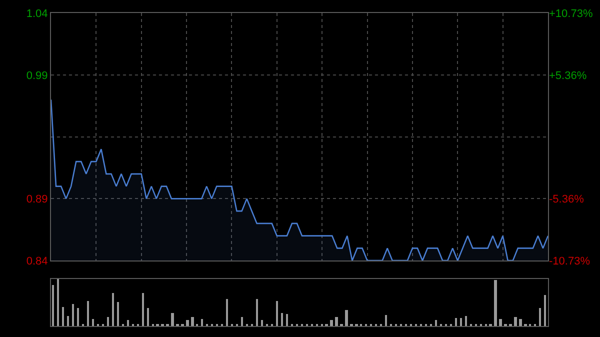  What do you see at coordinates (37, 14) in the screenshot?
I see `y-tick-label: 1.04` at bounding box center [37, 14].